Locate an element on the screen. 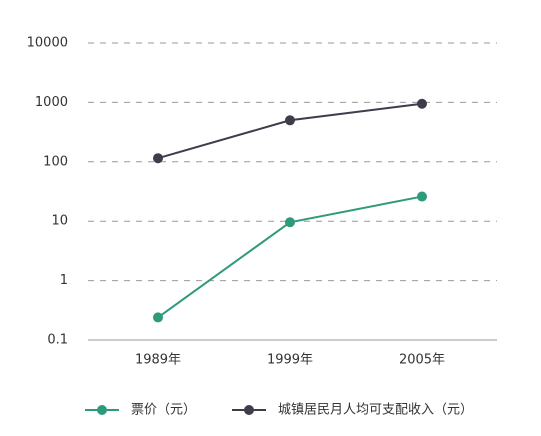  y-tick-label: 100 is located at coordinates (55, 161).